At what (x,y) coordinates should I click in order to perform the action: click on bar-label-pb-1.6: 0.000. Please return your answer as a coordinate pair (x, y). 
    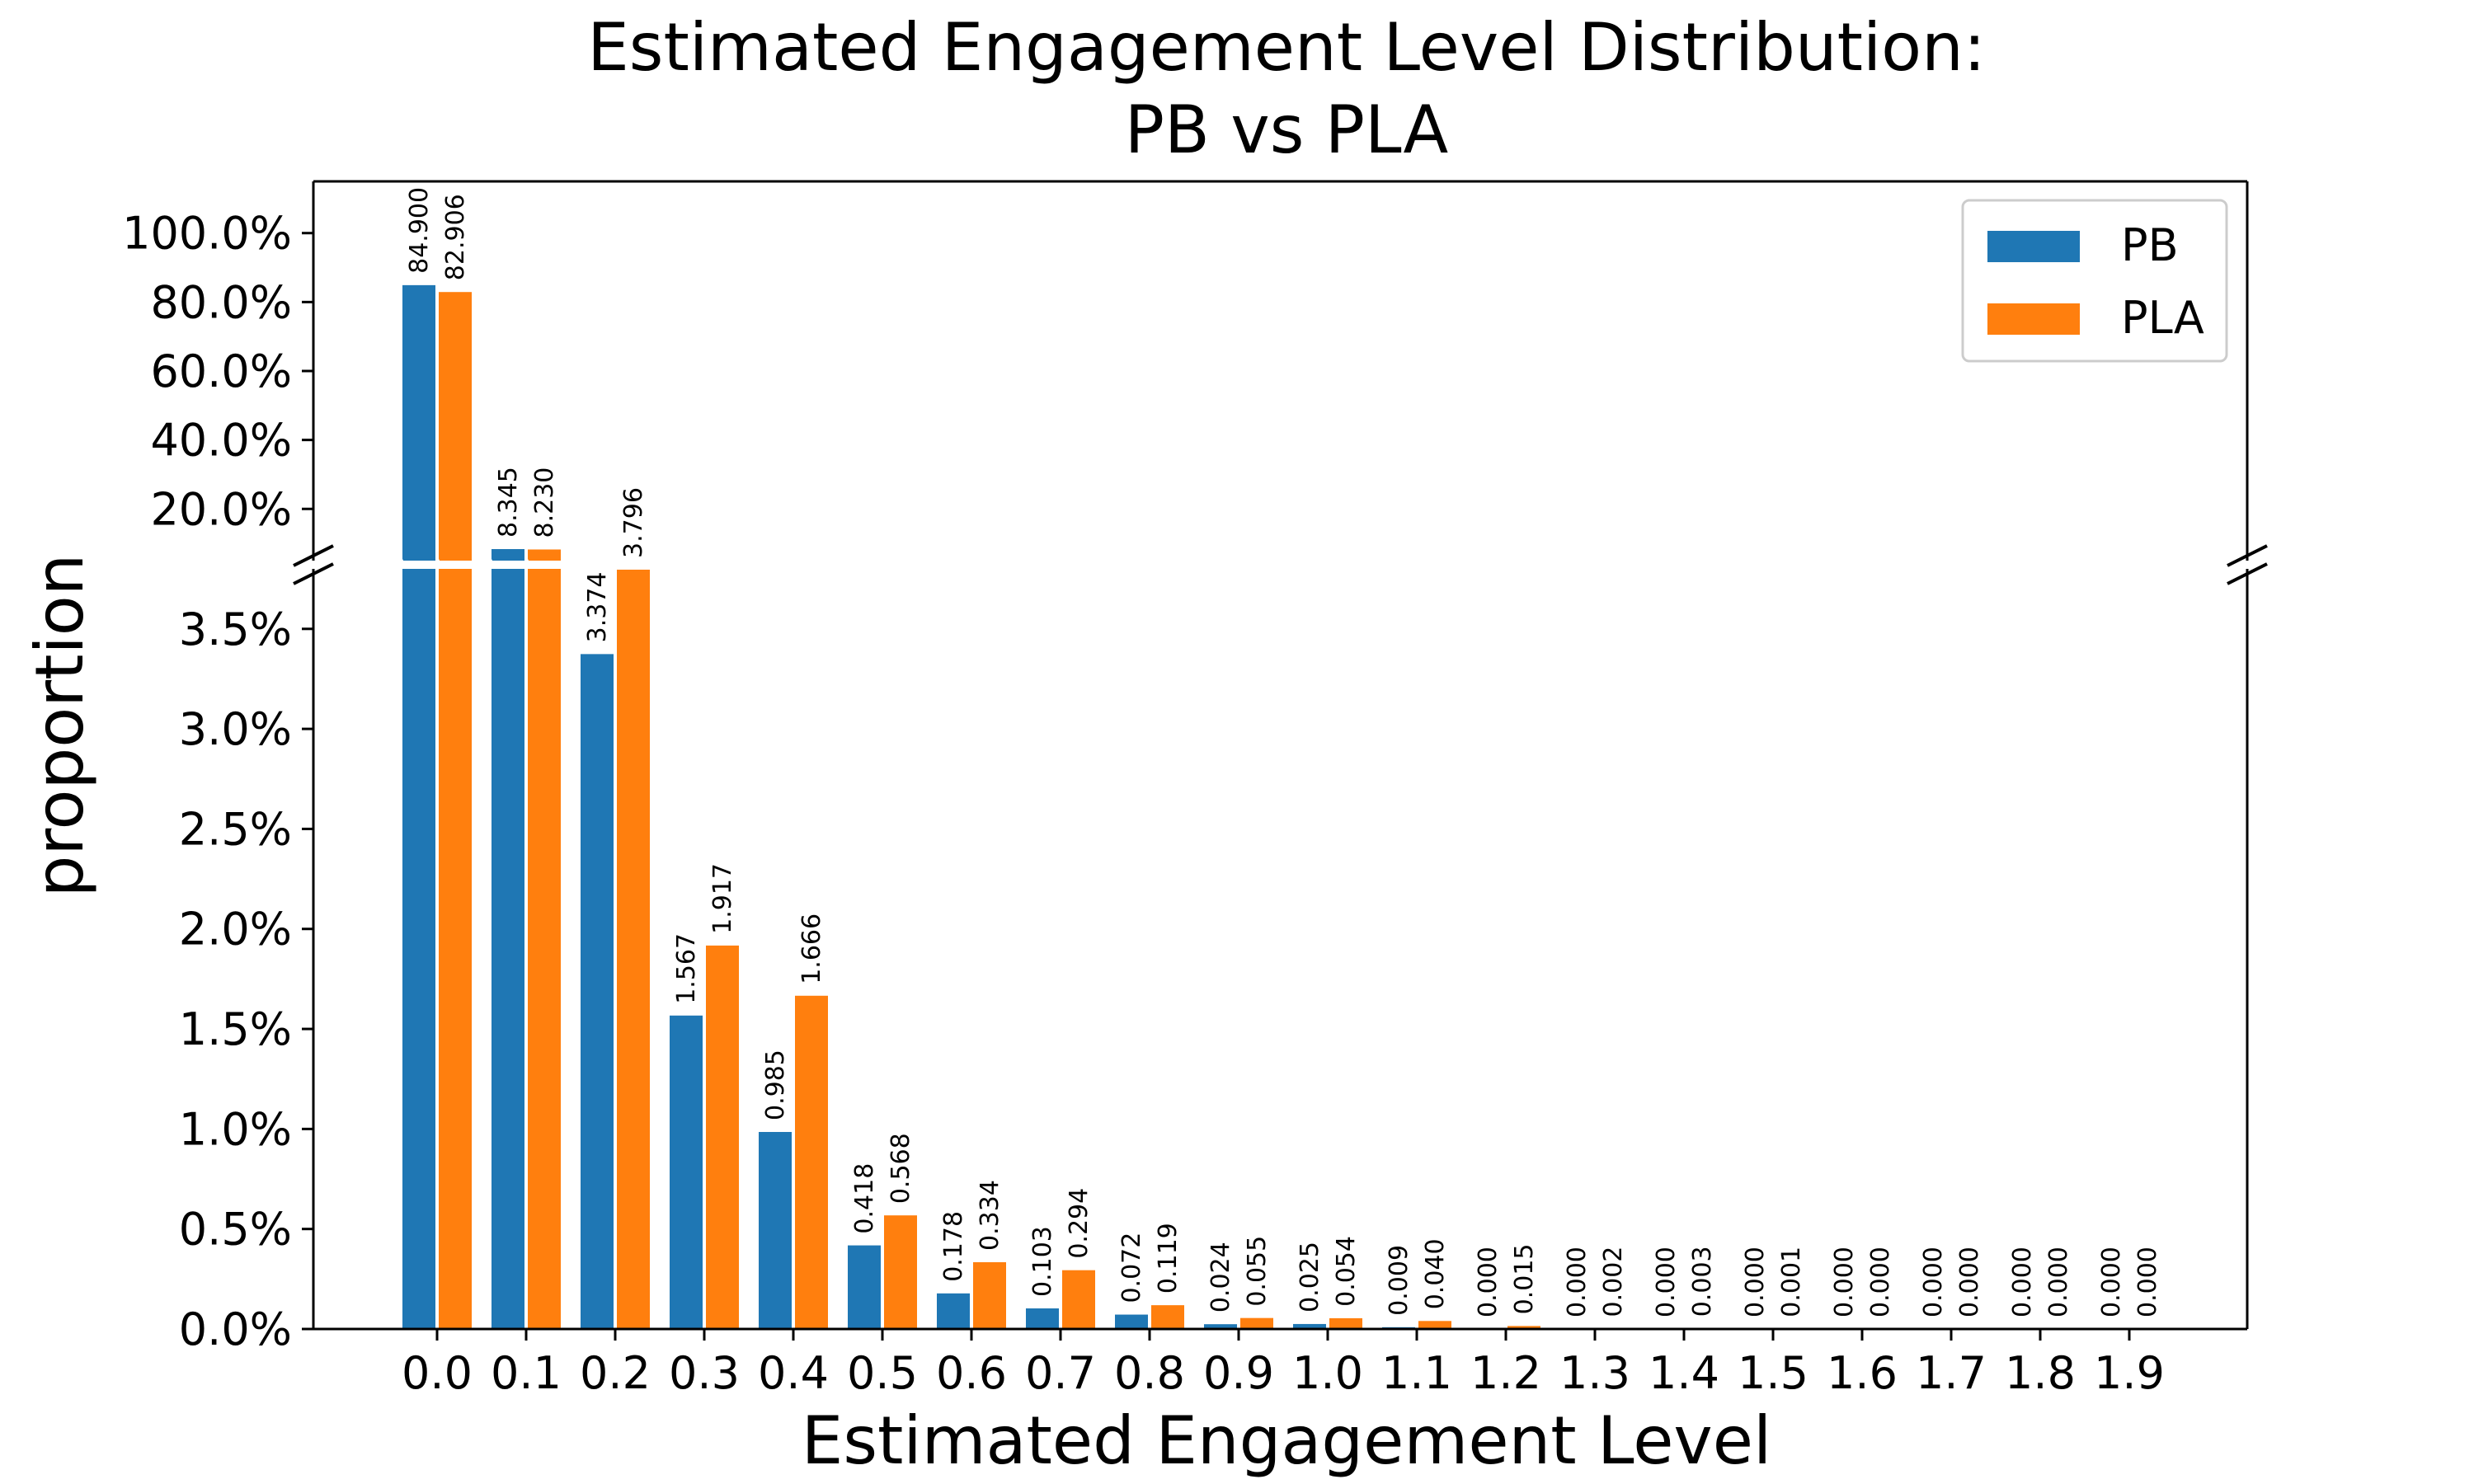
    Looking at the image, I should click on (1844, 1282).